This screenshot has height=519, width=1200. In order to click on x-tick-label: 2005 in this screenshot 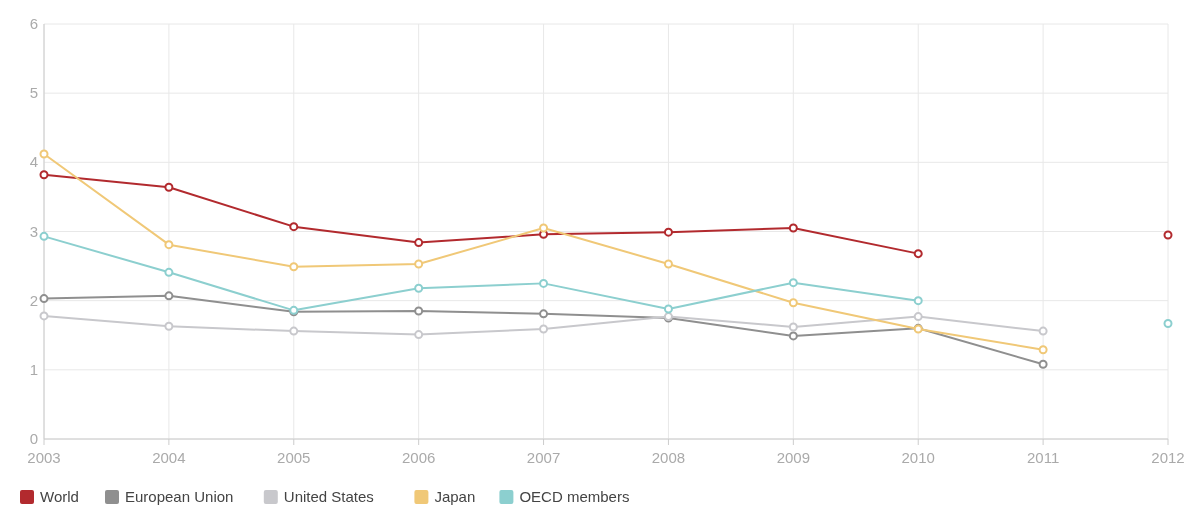, I will do `click(294, 457)`.